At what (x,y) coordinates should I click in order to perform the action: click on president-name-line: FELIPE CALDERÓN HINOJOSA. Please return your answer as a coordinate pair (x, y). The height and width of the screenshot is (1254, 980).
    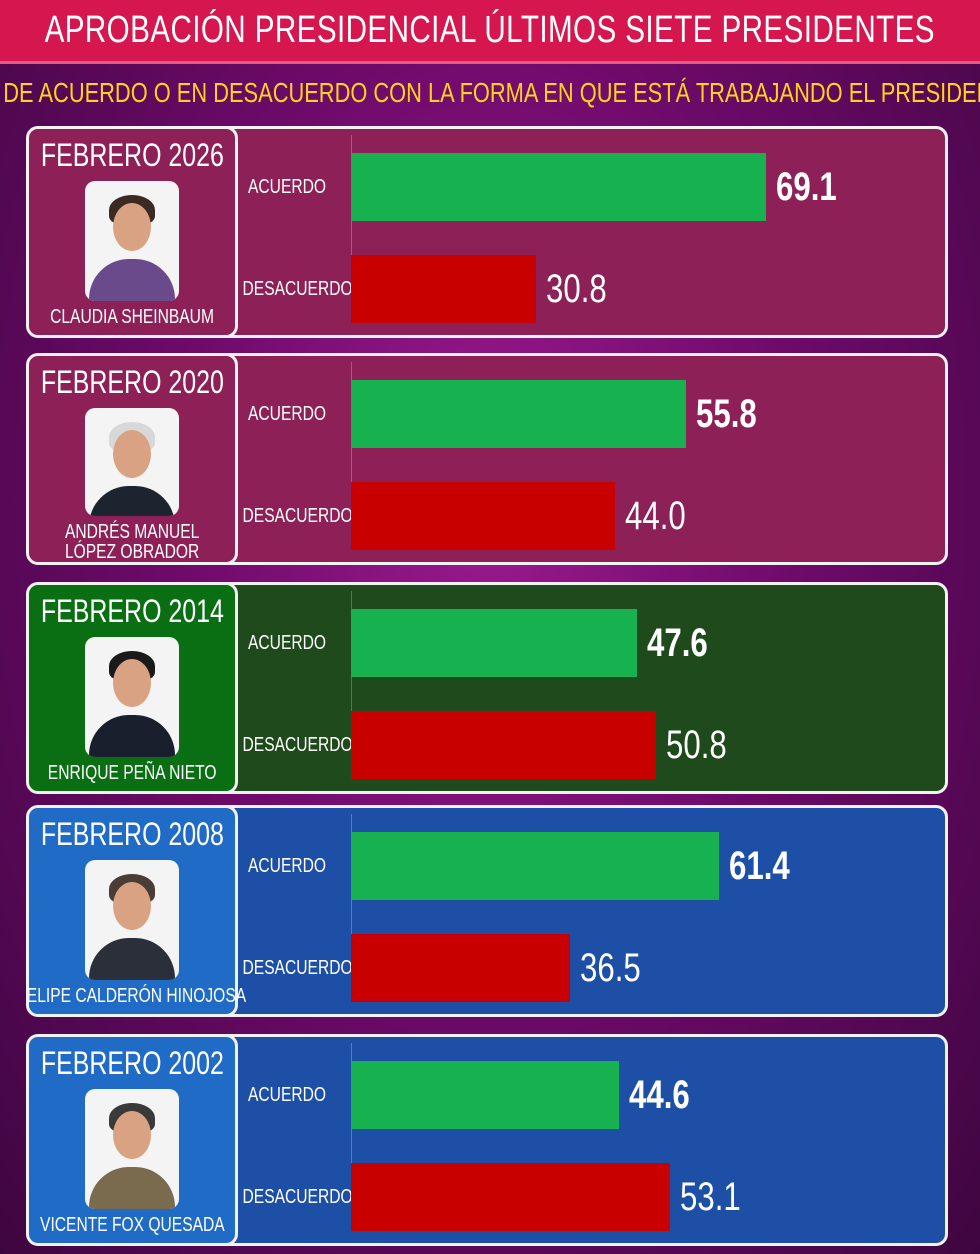
    Looking at the image, I should click on (152, 996).